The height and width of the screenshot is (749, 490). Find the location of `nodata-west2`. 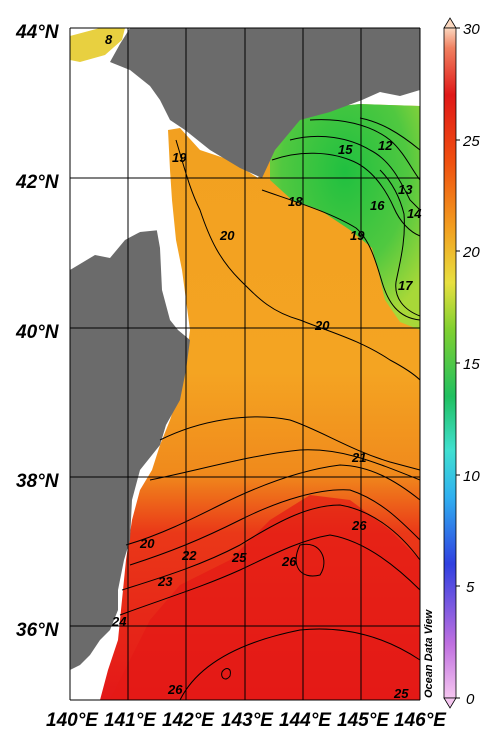

nodata-west2 is located at coordinates (132, 200).